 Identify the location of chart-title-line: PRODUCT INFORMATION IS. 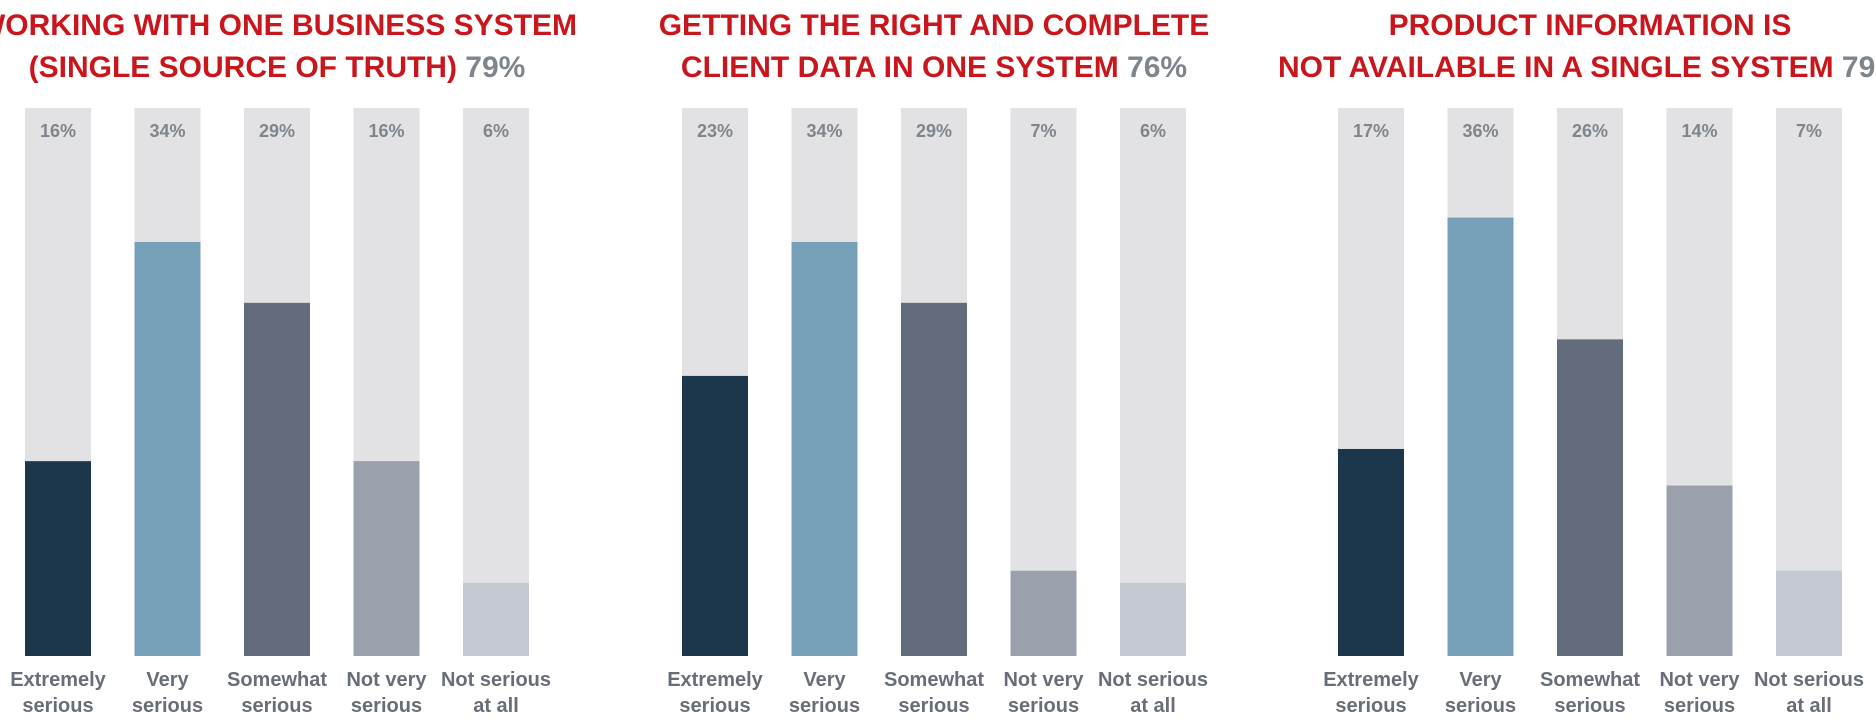
(1590, 25).